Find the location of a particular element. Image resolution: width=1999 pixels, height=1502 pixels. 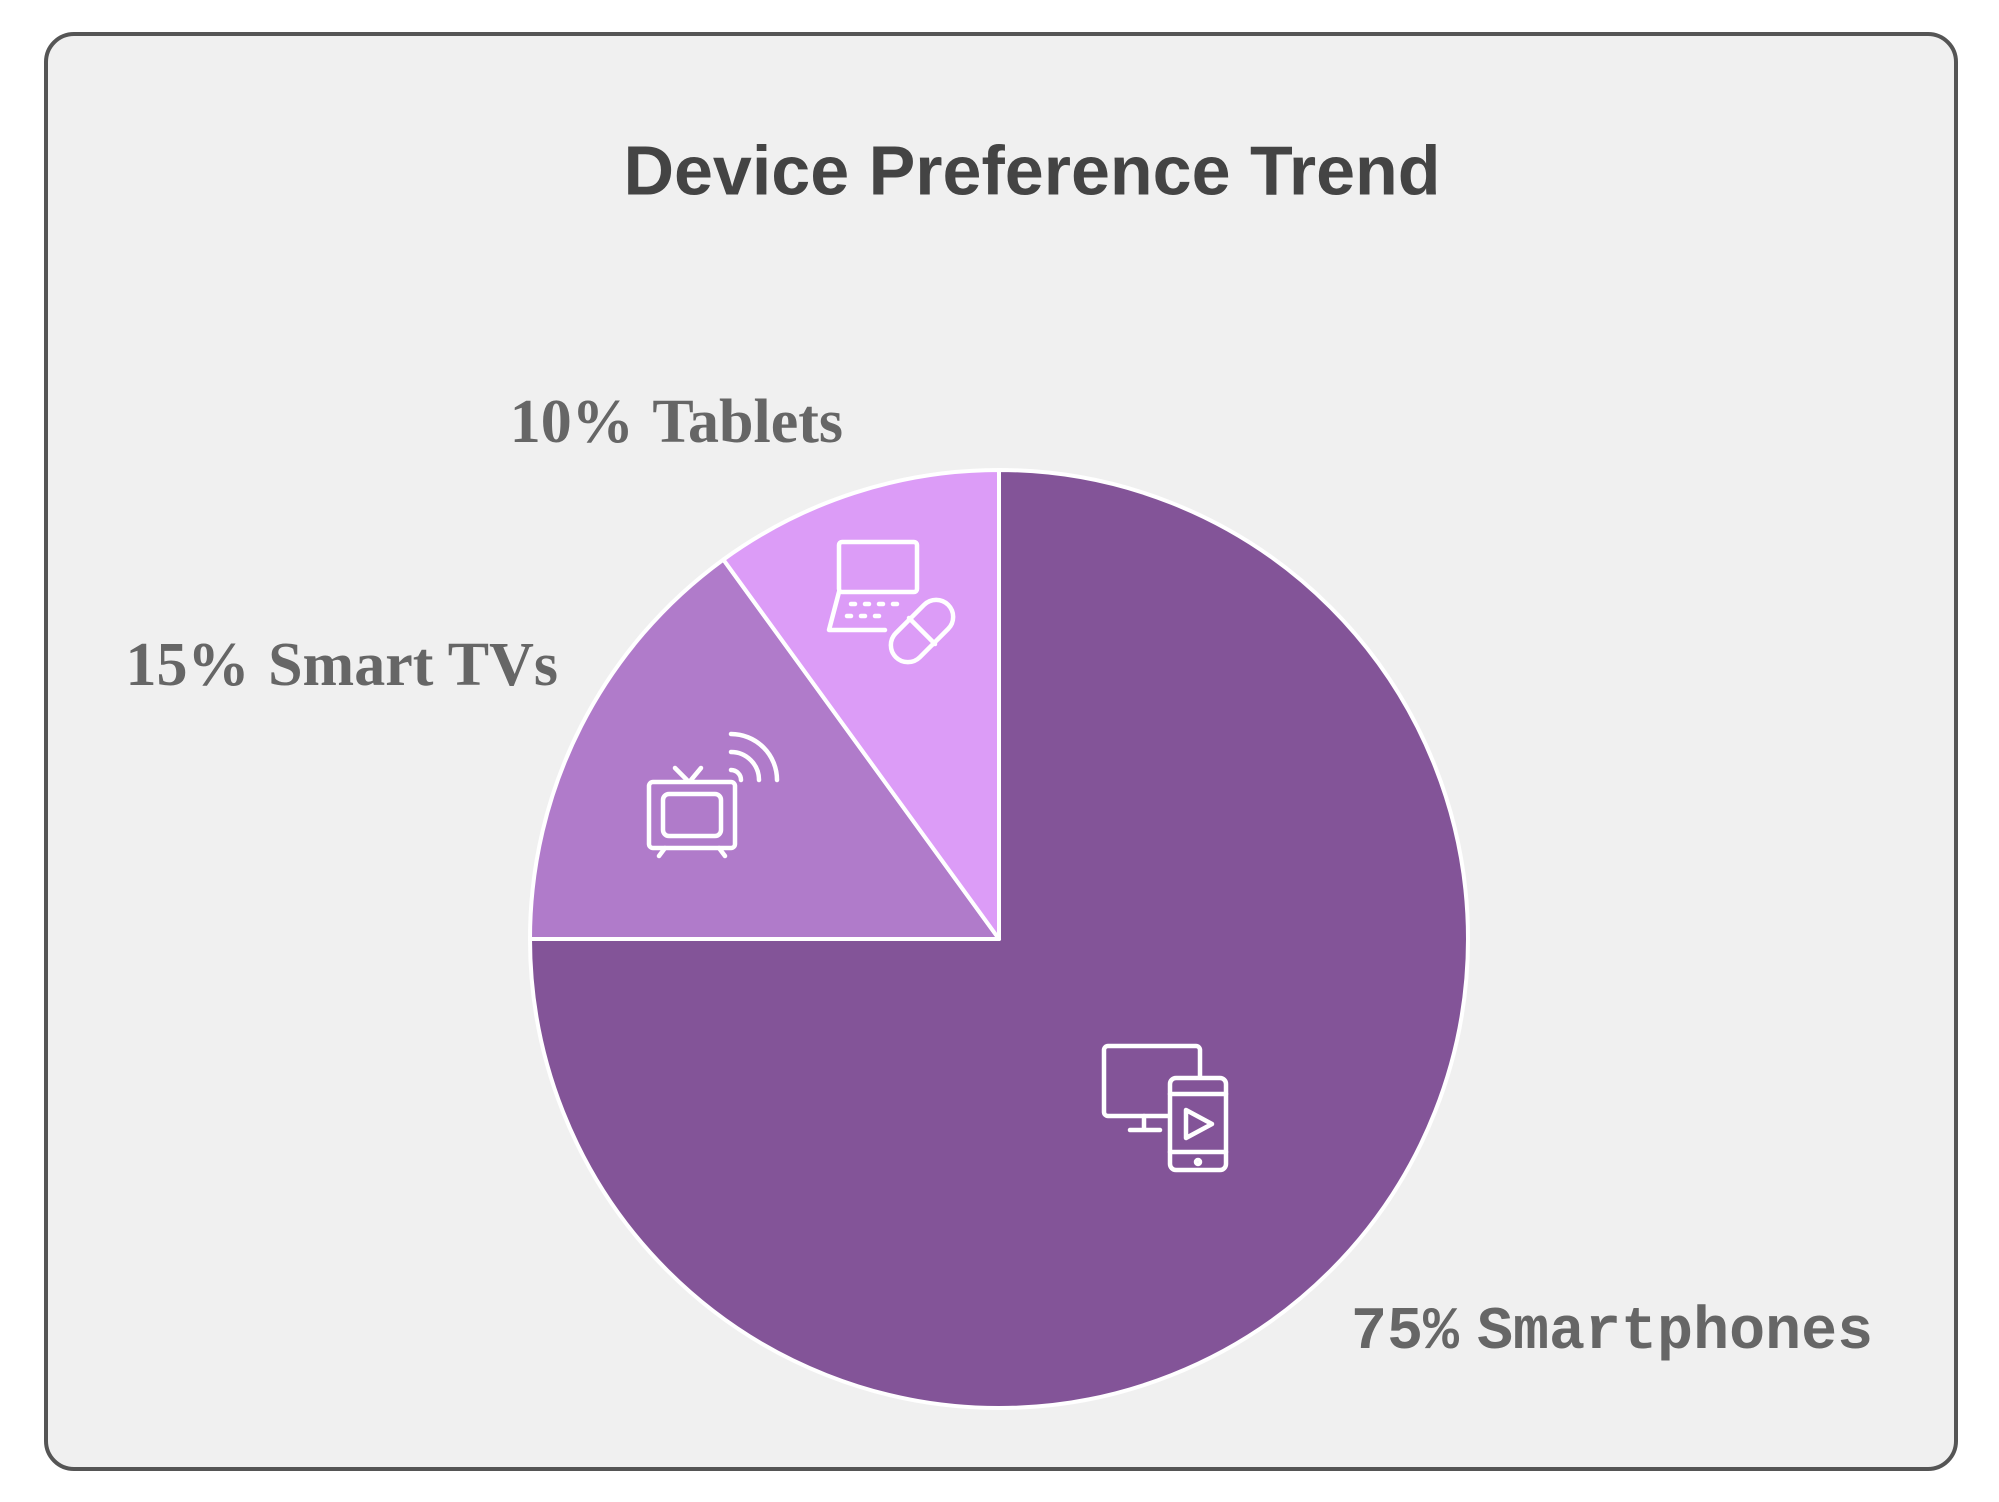

smart-tv-icon is located at coordinates (713, 795).